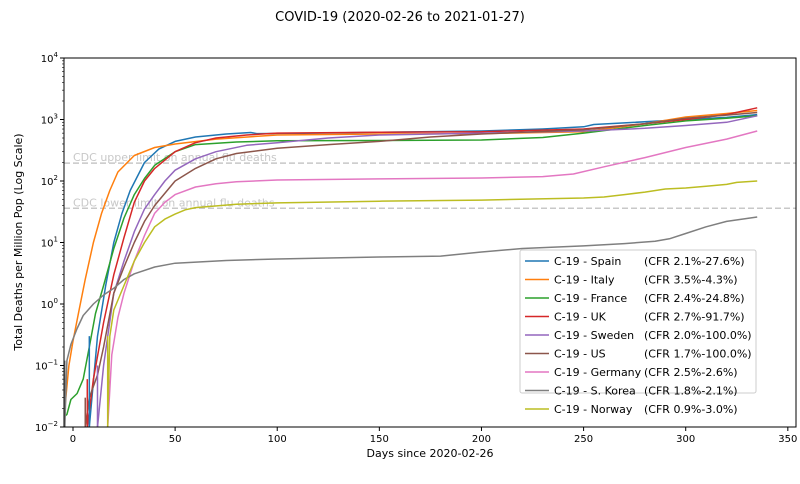 This screenshot has height=484, width=800. Describe the element at coordinates (481, 439) in the screenshot. I see `x-tick-label: 200` at that location.